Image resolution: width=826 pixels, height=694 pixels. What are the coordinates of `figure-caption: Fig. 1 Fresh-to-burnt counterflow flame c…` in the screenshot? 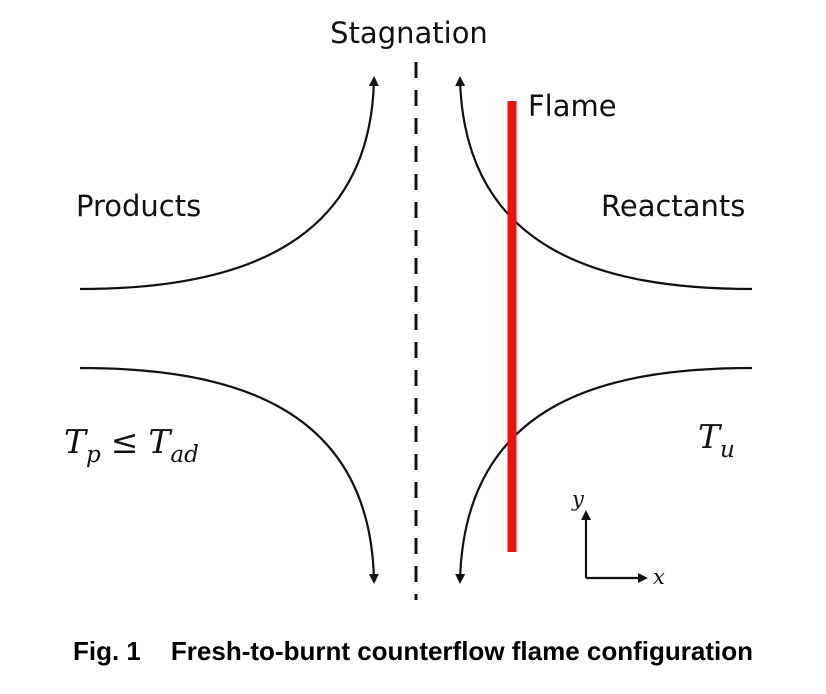 It's located at (413, 651).